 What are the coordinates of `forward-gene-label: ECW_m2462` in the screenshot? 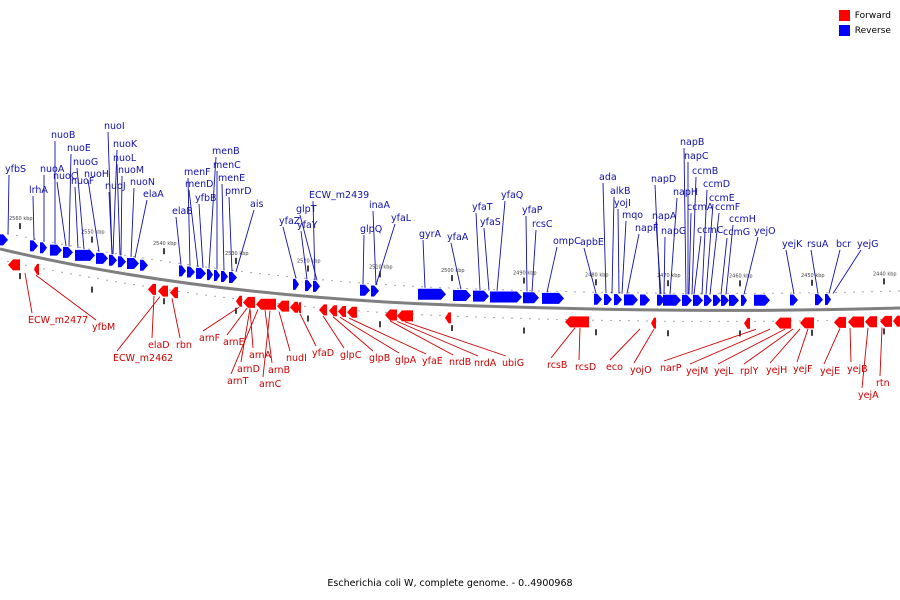 It's located at (143, 358).